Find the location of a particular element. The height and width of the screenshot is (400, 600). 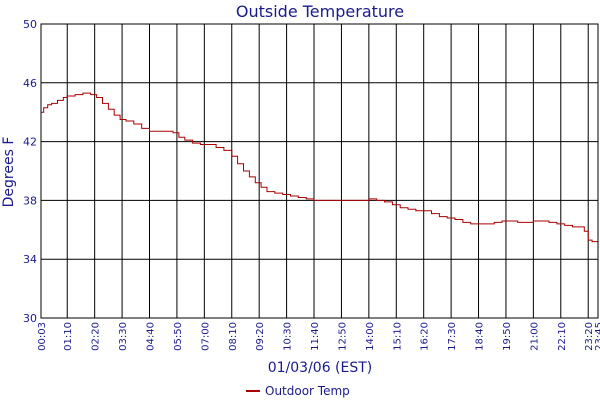

x-tick-label: 10:30 is located at coordinates (288, 336).